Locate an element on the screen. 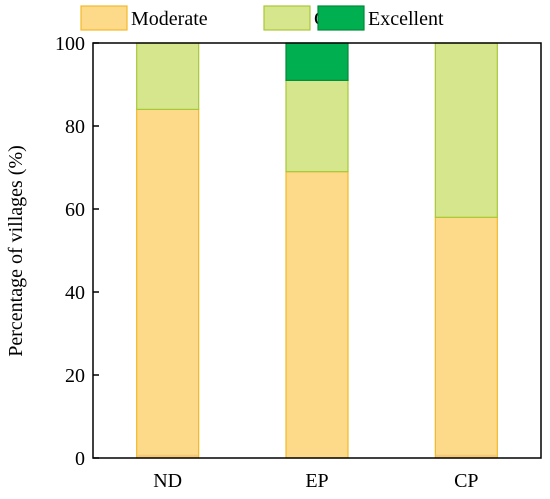 Image resolution: width=550 pixels, height=499 pixels. bar-nd-base-segment is located at coordinates (168, 456).